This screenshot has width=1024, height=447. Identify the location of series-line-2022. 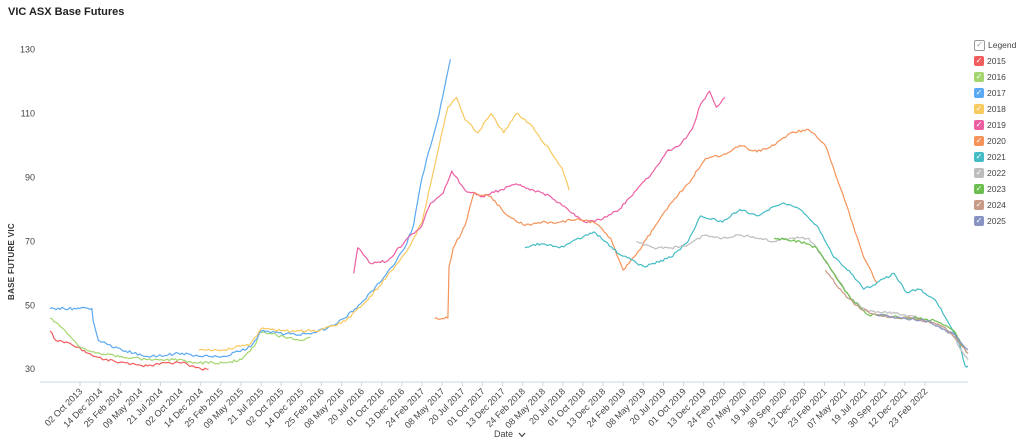
(802, 297).